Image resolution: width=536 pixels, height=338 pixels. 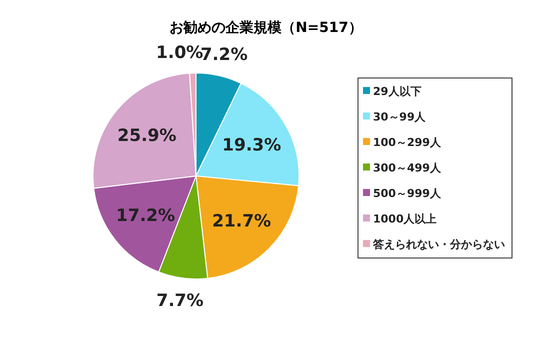 What do you see at coordinates (252, 146) in the screenshot?
I see `data-label: 19.3%` at bounding box center [252, 146].